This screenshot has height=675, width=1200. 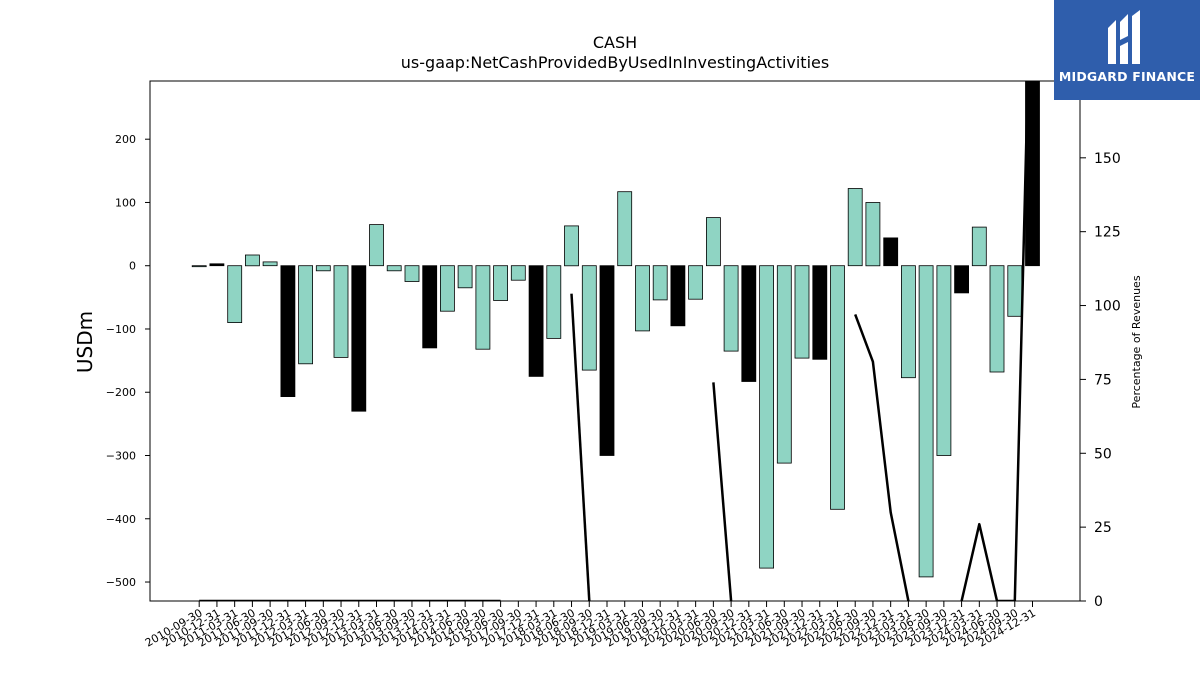 I want to click on y2-tick-label: 75, so click(x=1103, y=380).